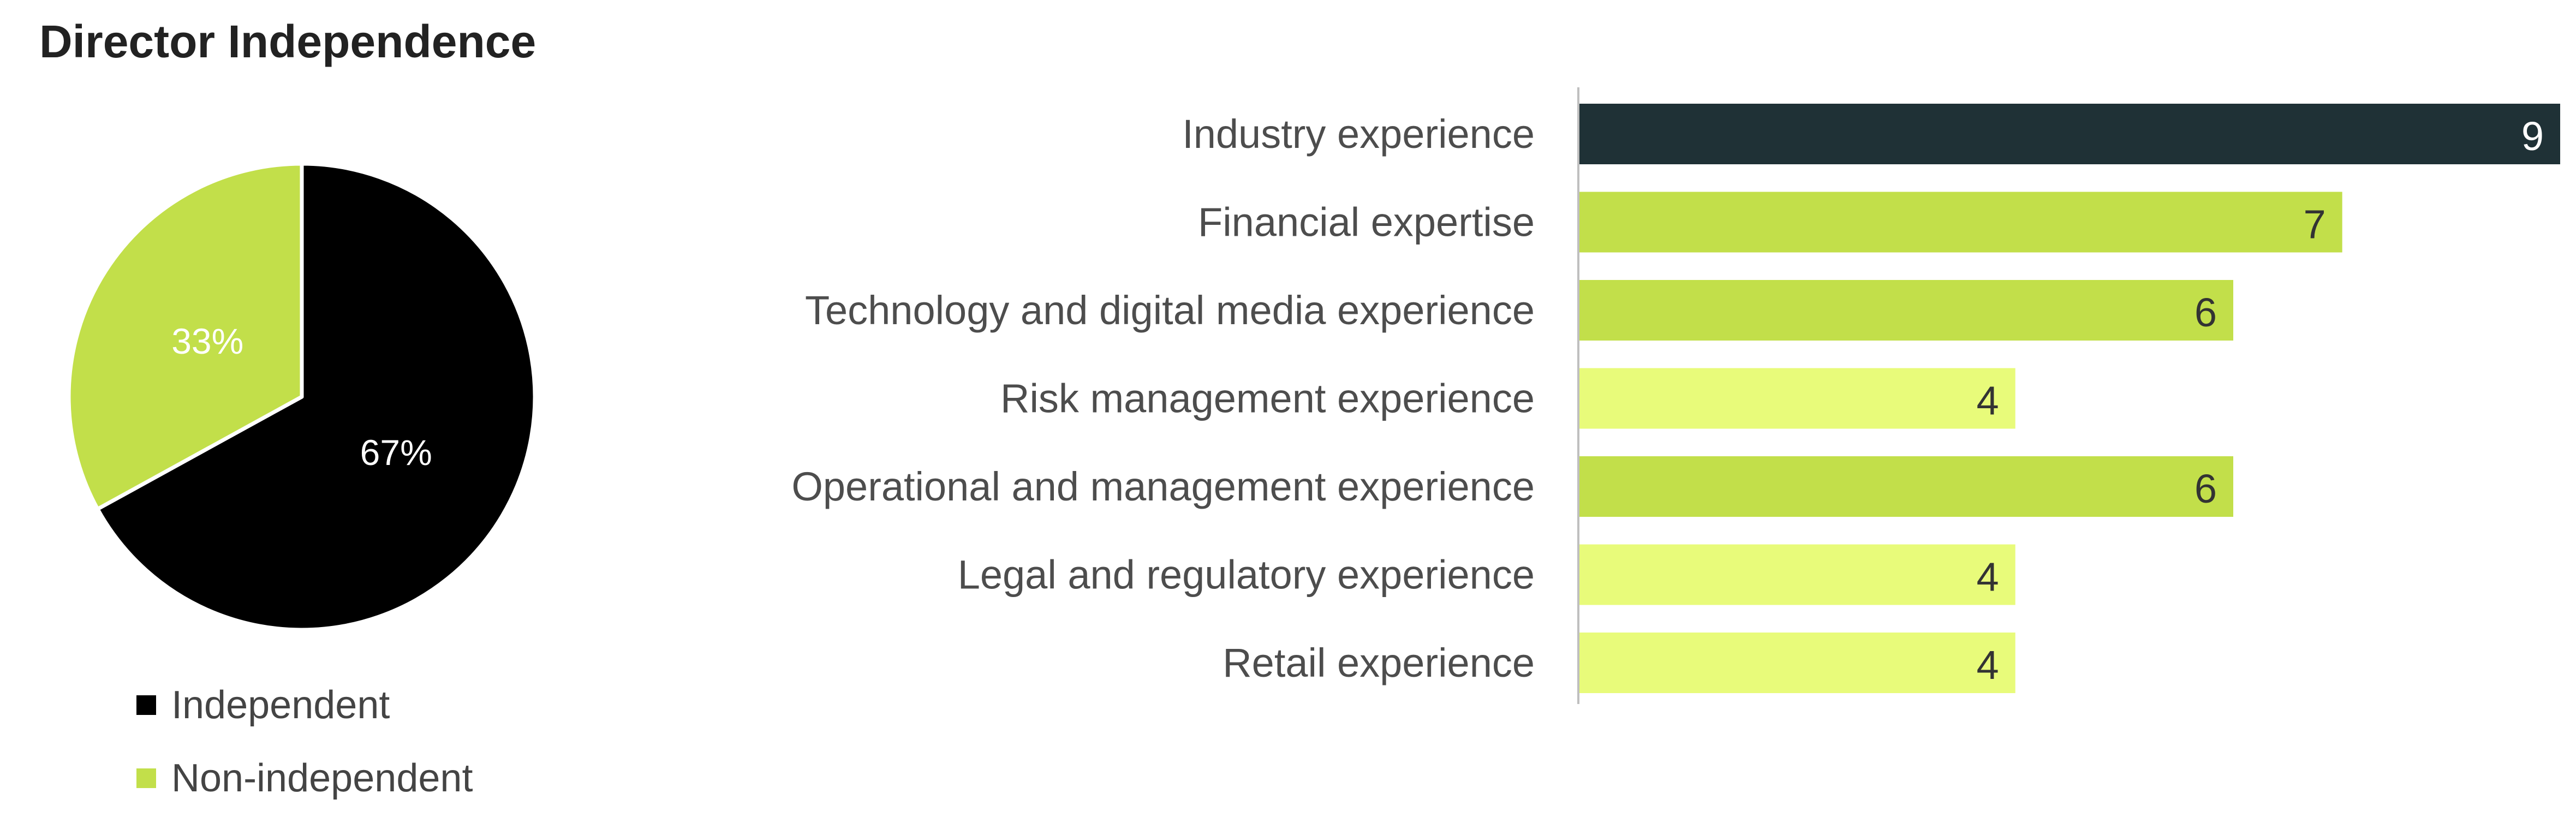  Describe the element at coordinates (146, 705) in the screenshot. I see `legend-swatch-independent` at that location.